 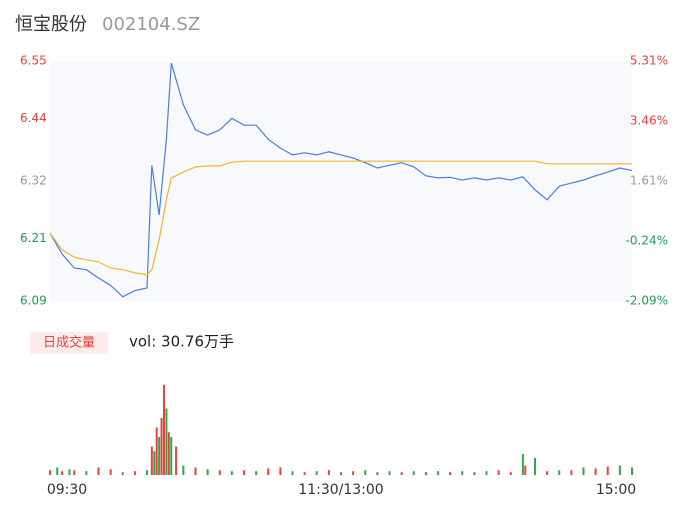 What do you see at coordinates (51, 24) in the screenshot?
I see `chart-title: 恒宝股份` at bounding box center [51, 24].